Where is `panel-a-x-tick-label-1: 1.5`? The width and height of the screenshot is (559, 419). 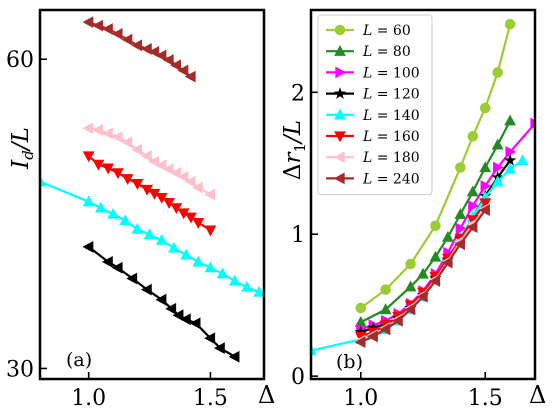
panel-a-x-tick-label-1: 1.5 is located at coordinates (210, 398).